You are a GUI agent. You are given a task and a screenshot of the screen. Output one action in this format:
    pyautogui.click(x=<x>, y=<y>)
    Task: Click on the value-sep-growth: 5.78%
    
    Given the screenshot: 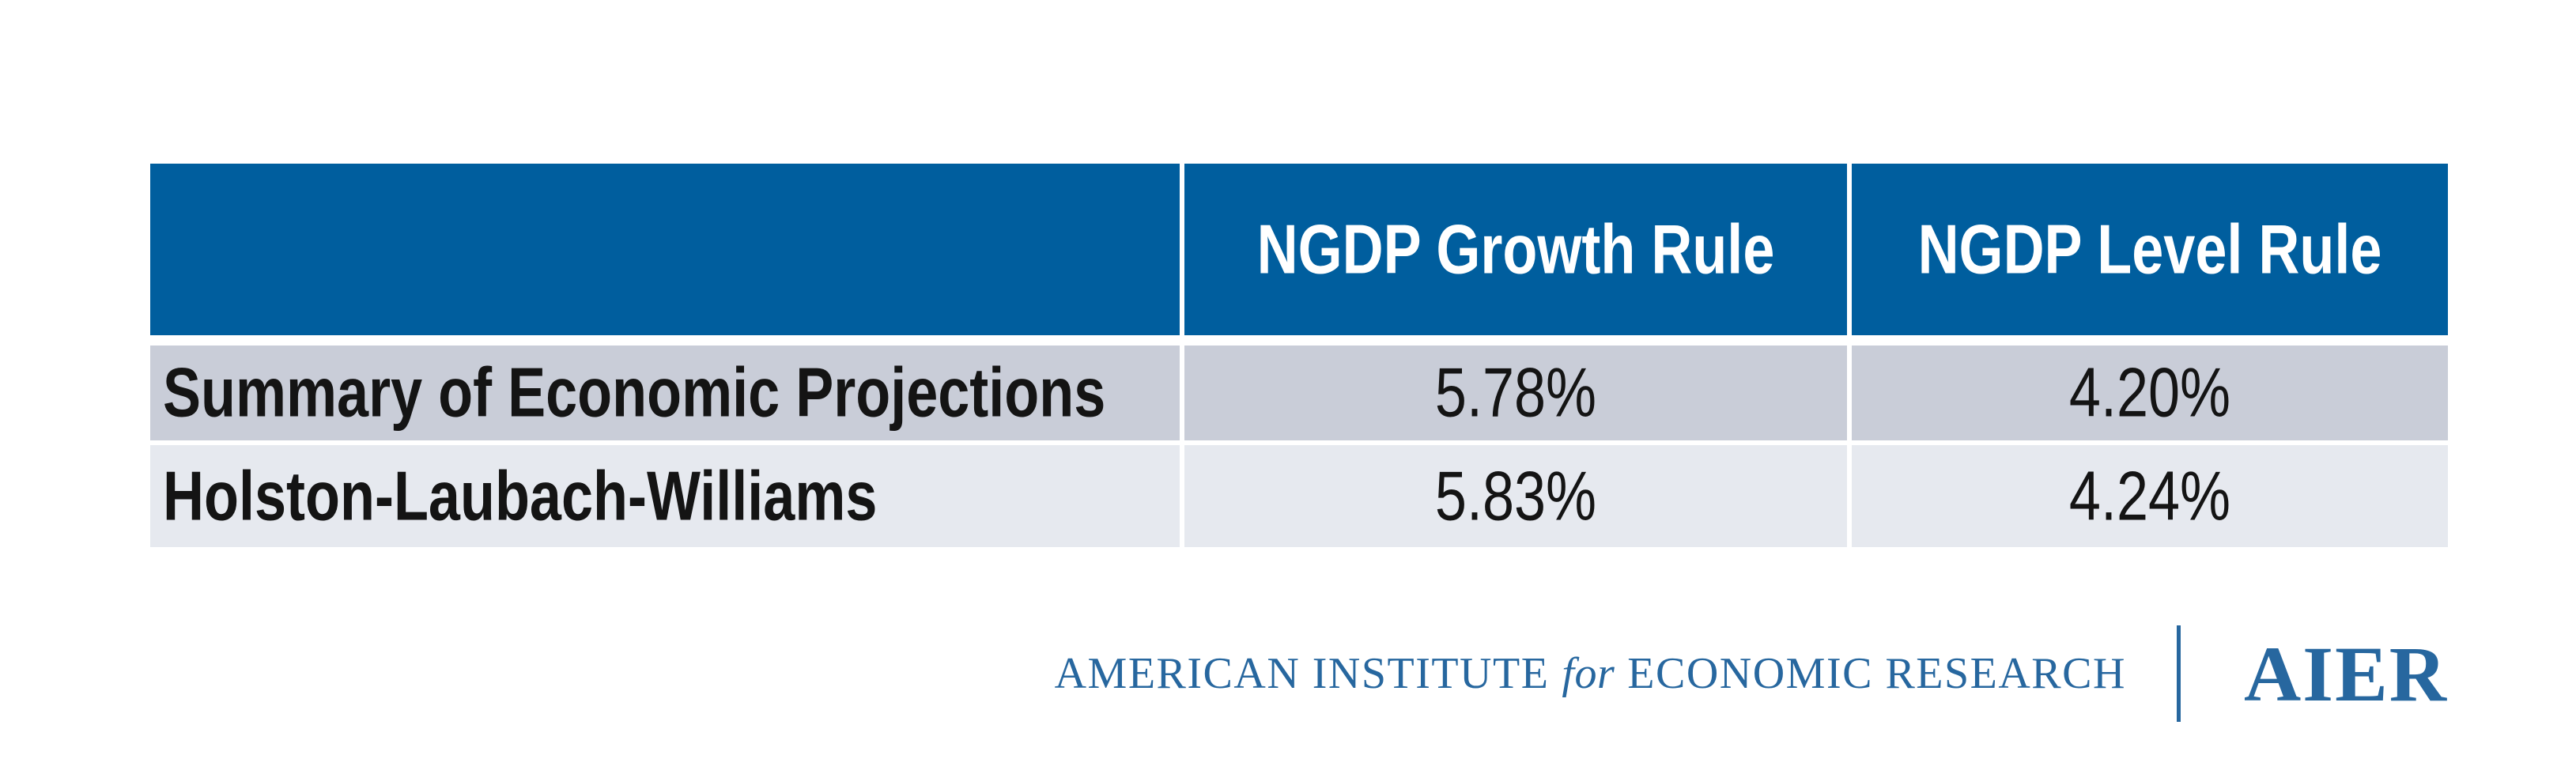 What is the action you would take?
    pyautogui.click(x=1515, y=393)
    